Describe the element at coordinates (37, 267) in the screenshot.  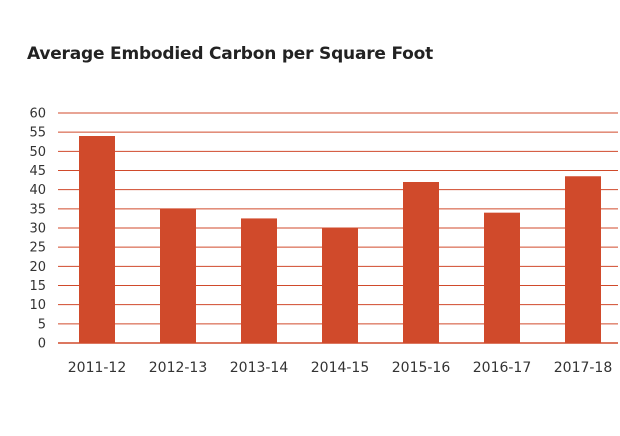
I see `y-tick-label: 20` at that location.